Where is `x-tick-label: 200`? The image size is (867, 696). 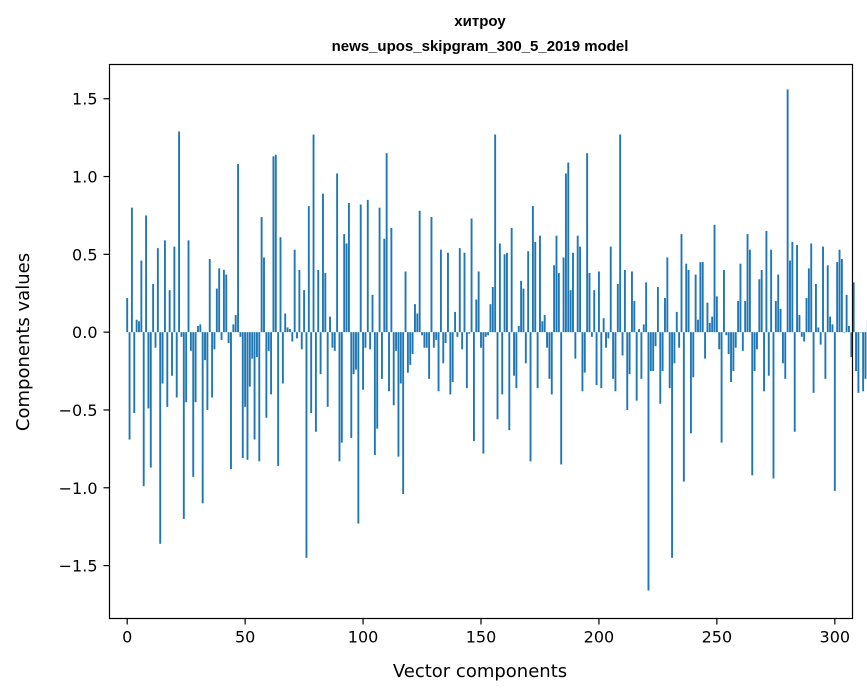 x-tick-label: 200 is located at coordinates (599, 637).